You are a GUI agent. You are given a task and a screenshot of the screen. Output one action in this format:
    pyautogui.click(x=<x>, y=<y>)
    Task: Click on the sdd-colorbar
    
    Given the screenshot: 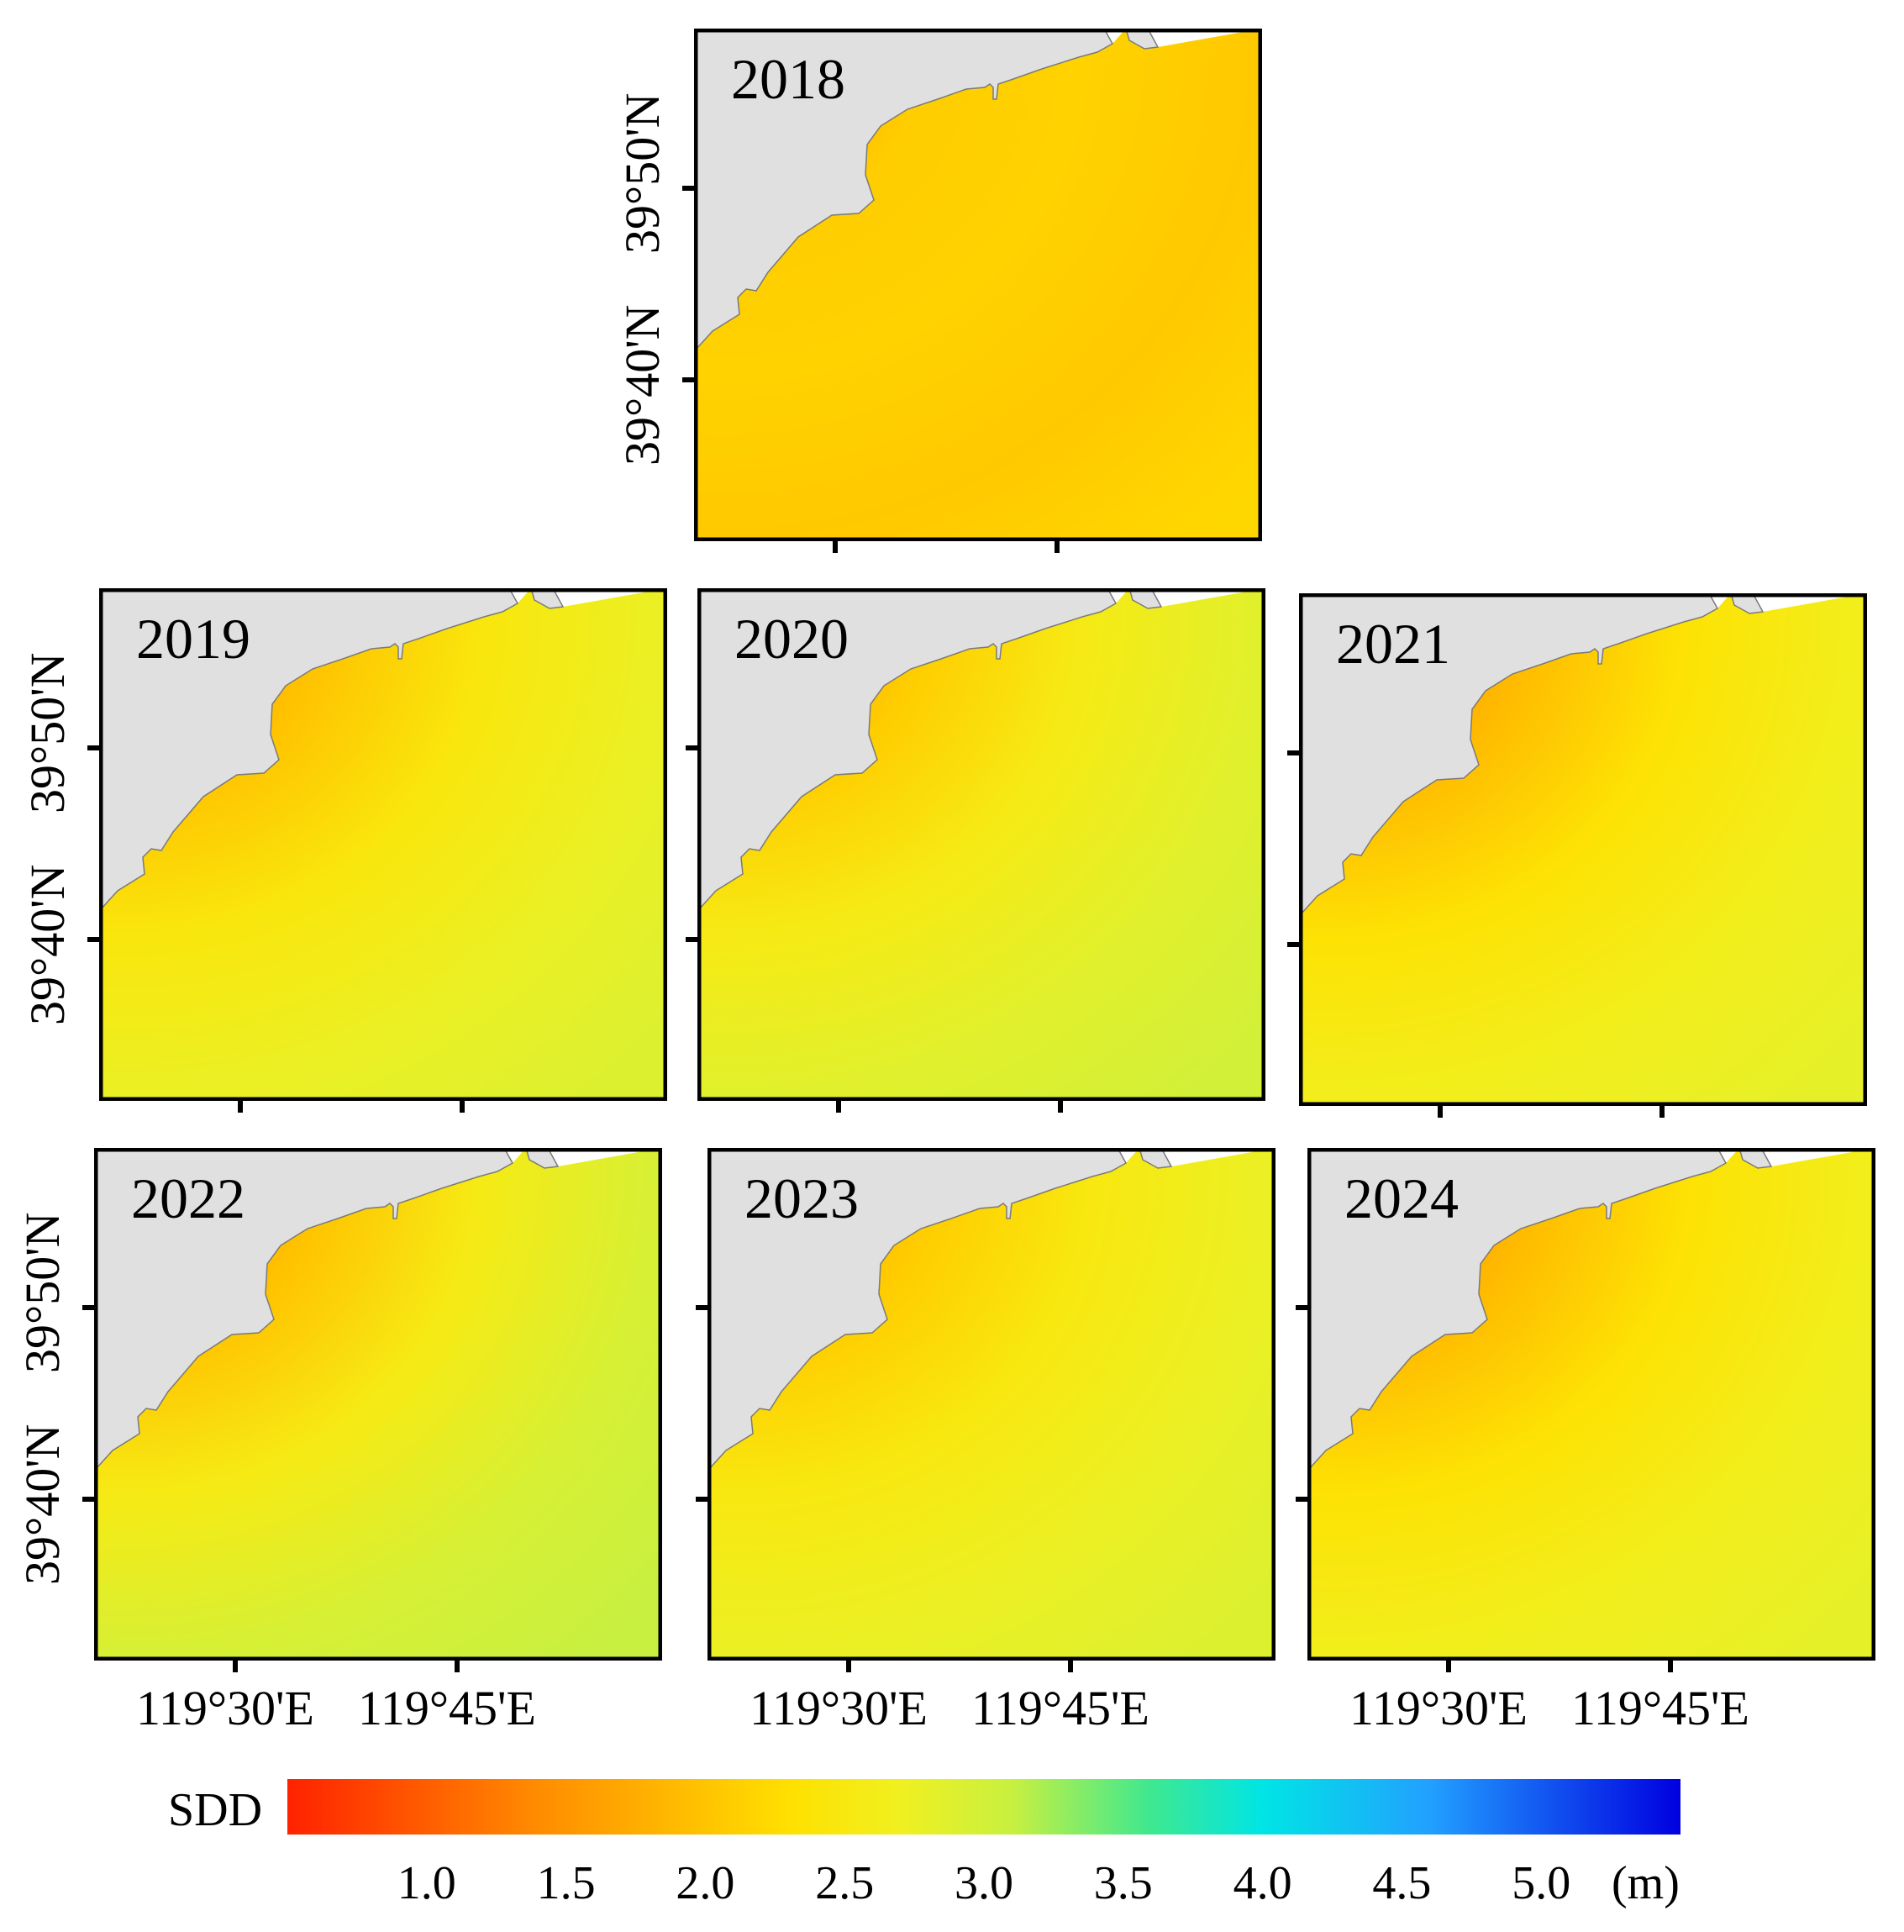 What is the action you would take?
    pyautogui.click(x=984, y=1807)
    